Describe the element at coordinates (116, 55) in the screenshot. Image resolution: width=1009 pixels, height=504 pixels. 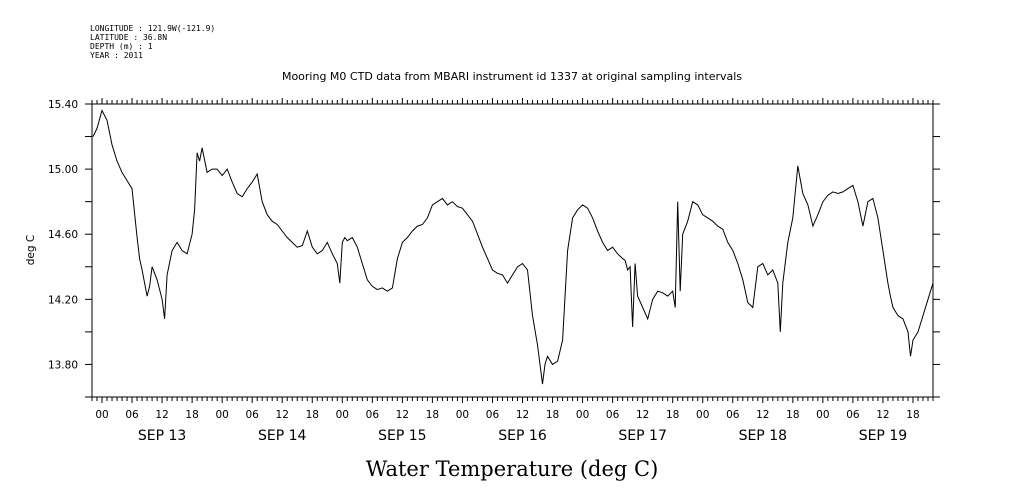
I see `year-label: YEAR : 2011` at that location.